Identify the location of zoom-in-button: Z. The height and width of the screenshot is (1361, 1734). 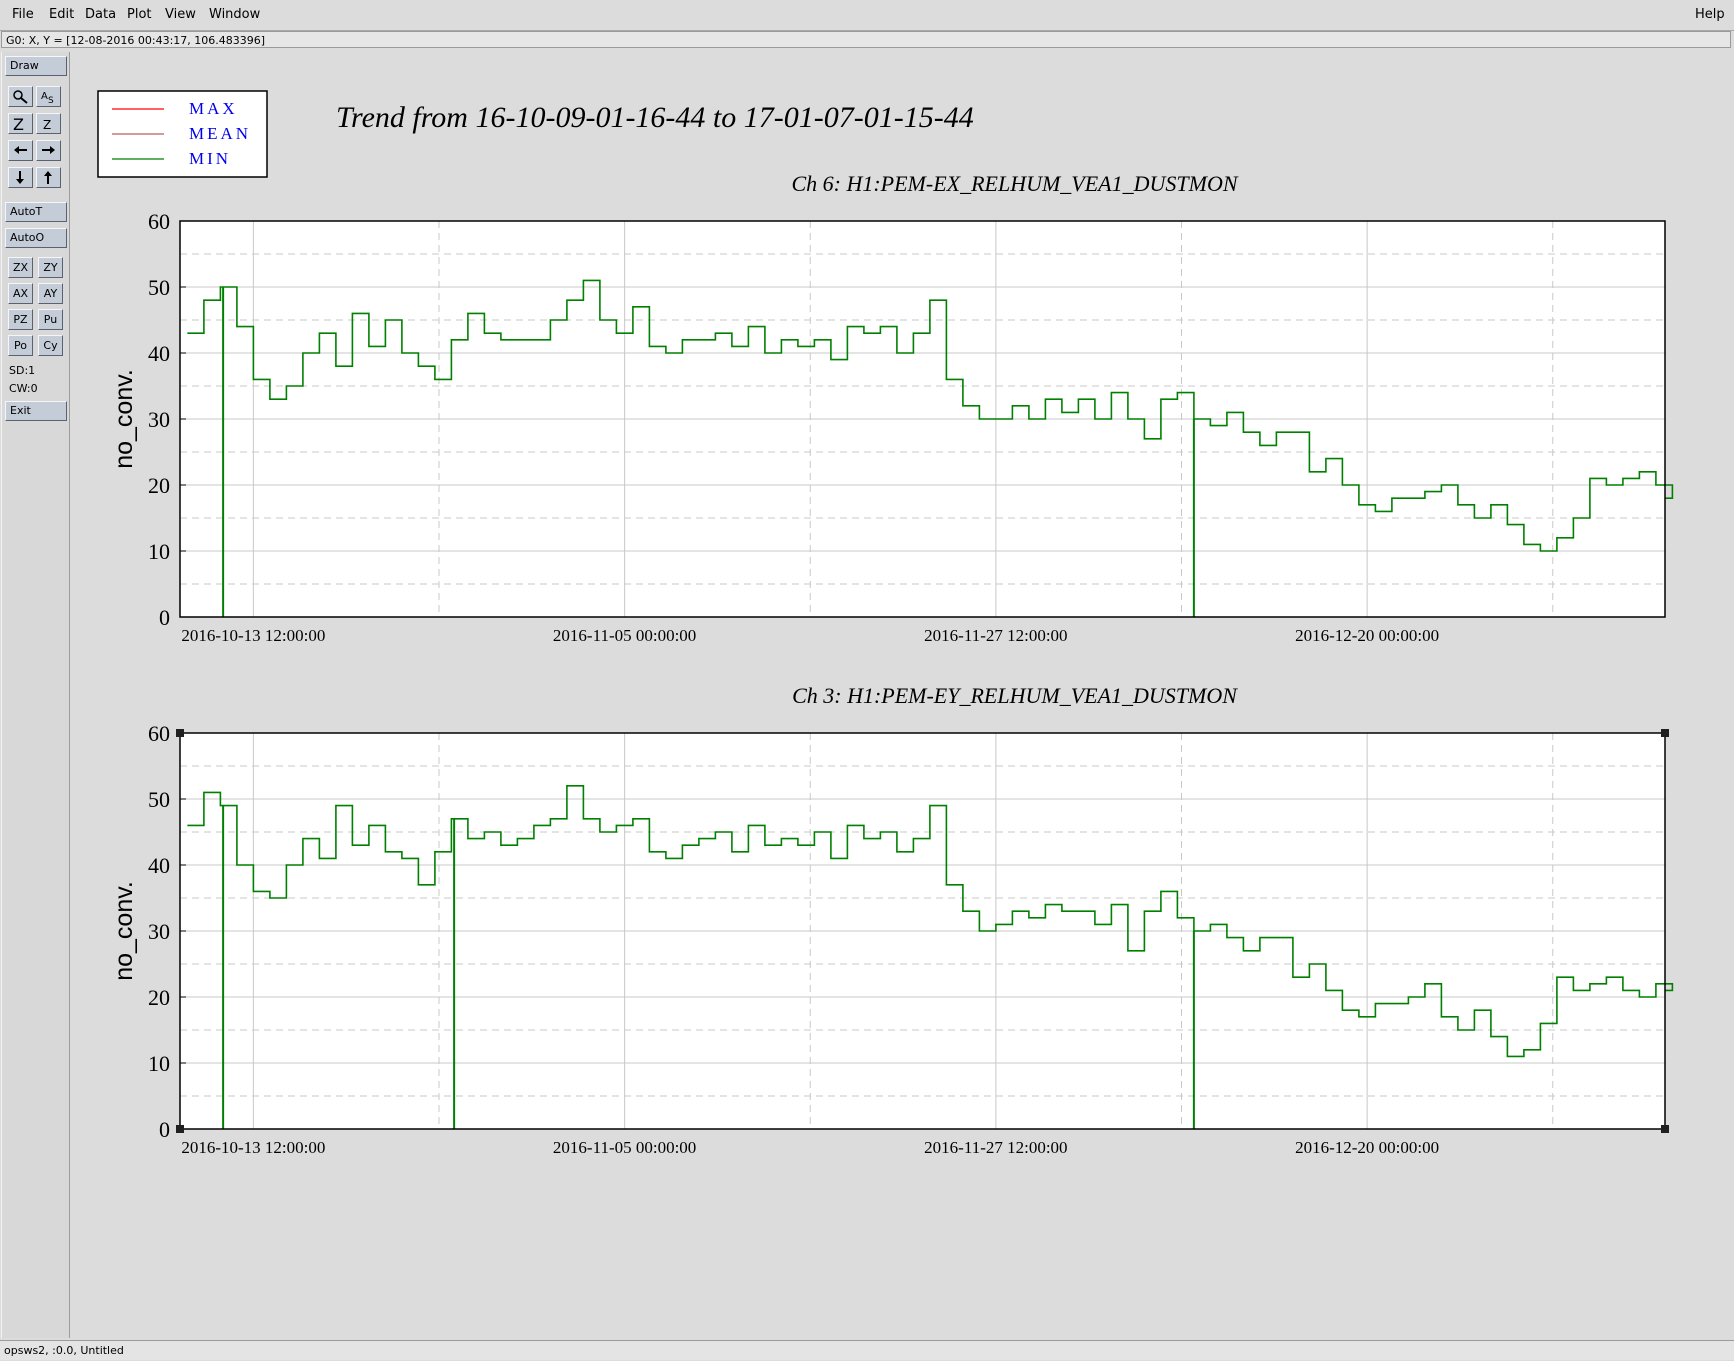
(20, 123).